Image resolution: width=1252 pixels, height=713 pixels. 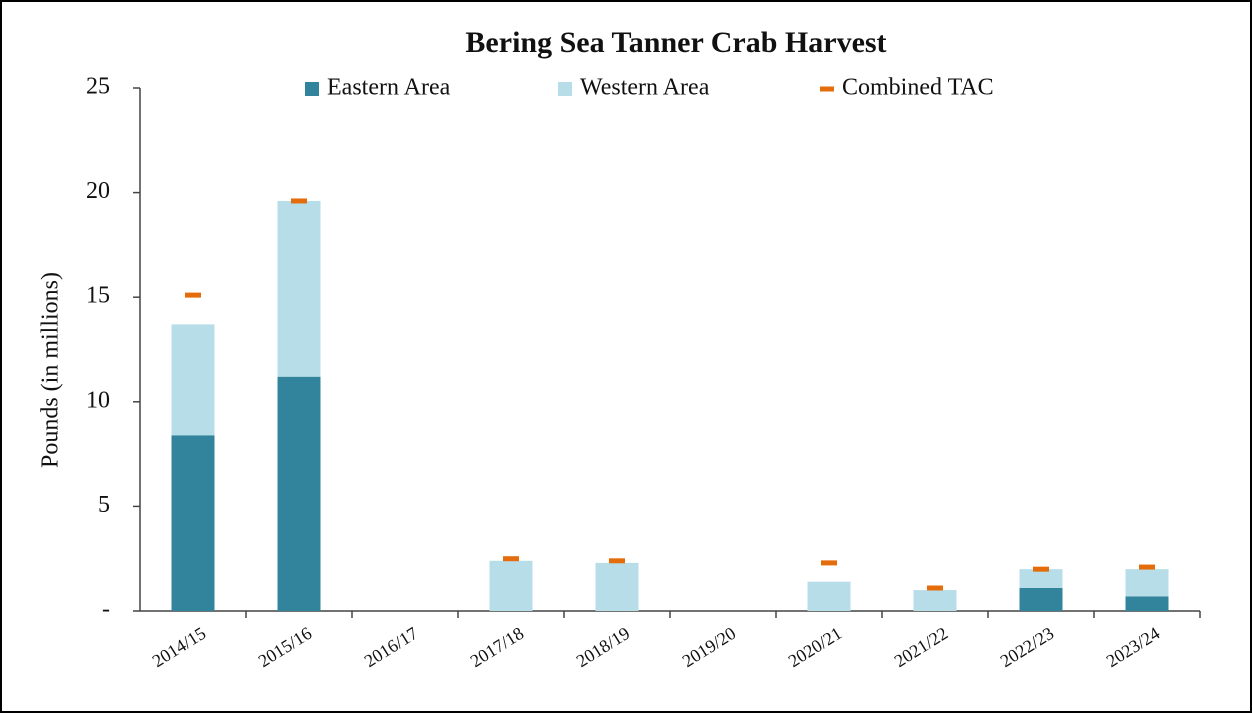 What do you see at coordinates (675, 42) in the screenshot?
I see `chart-title: Bering Sea Tanner Crab Harvest` at bounding box center [675, 42].